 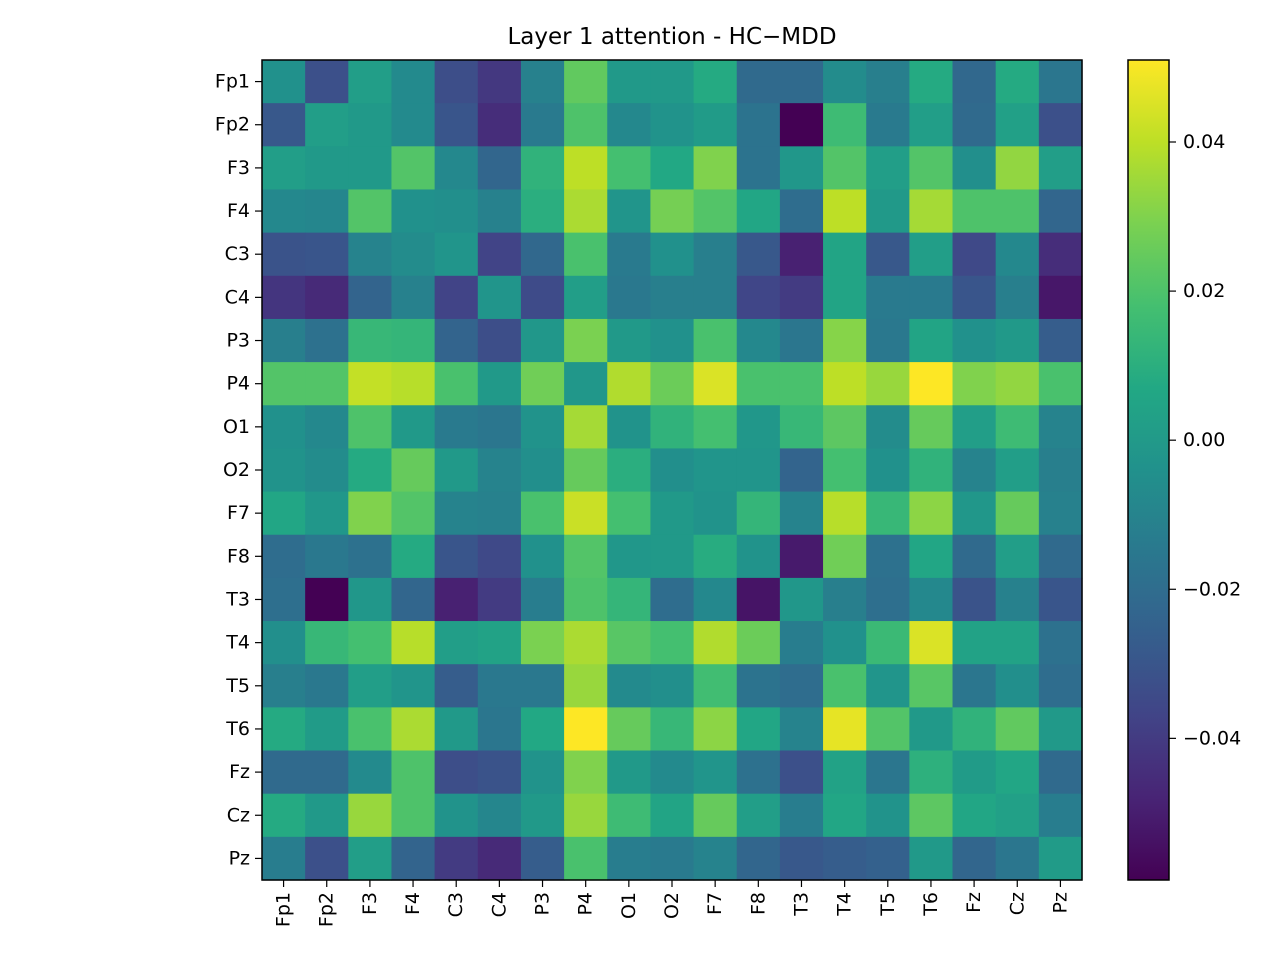 What do you see at coordinates (974, 858) in the screenshot?
I see `heatmap-cell-Pz-Fz` at bounding box center [974, 858].